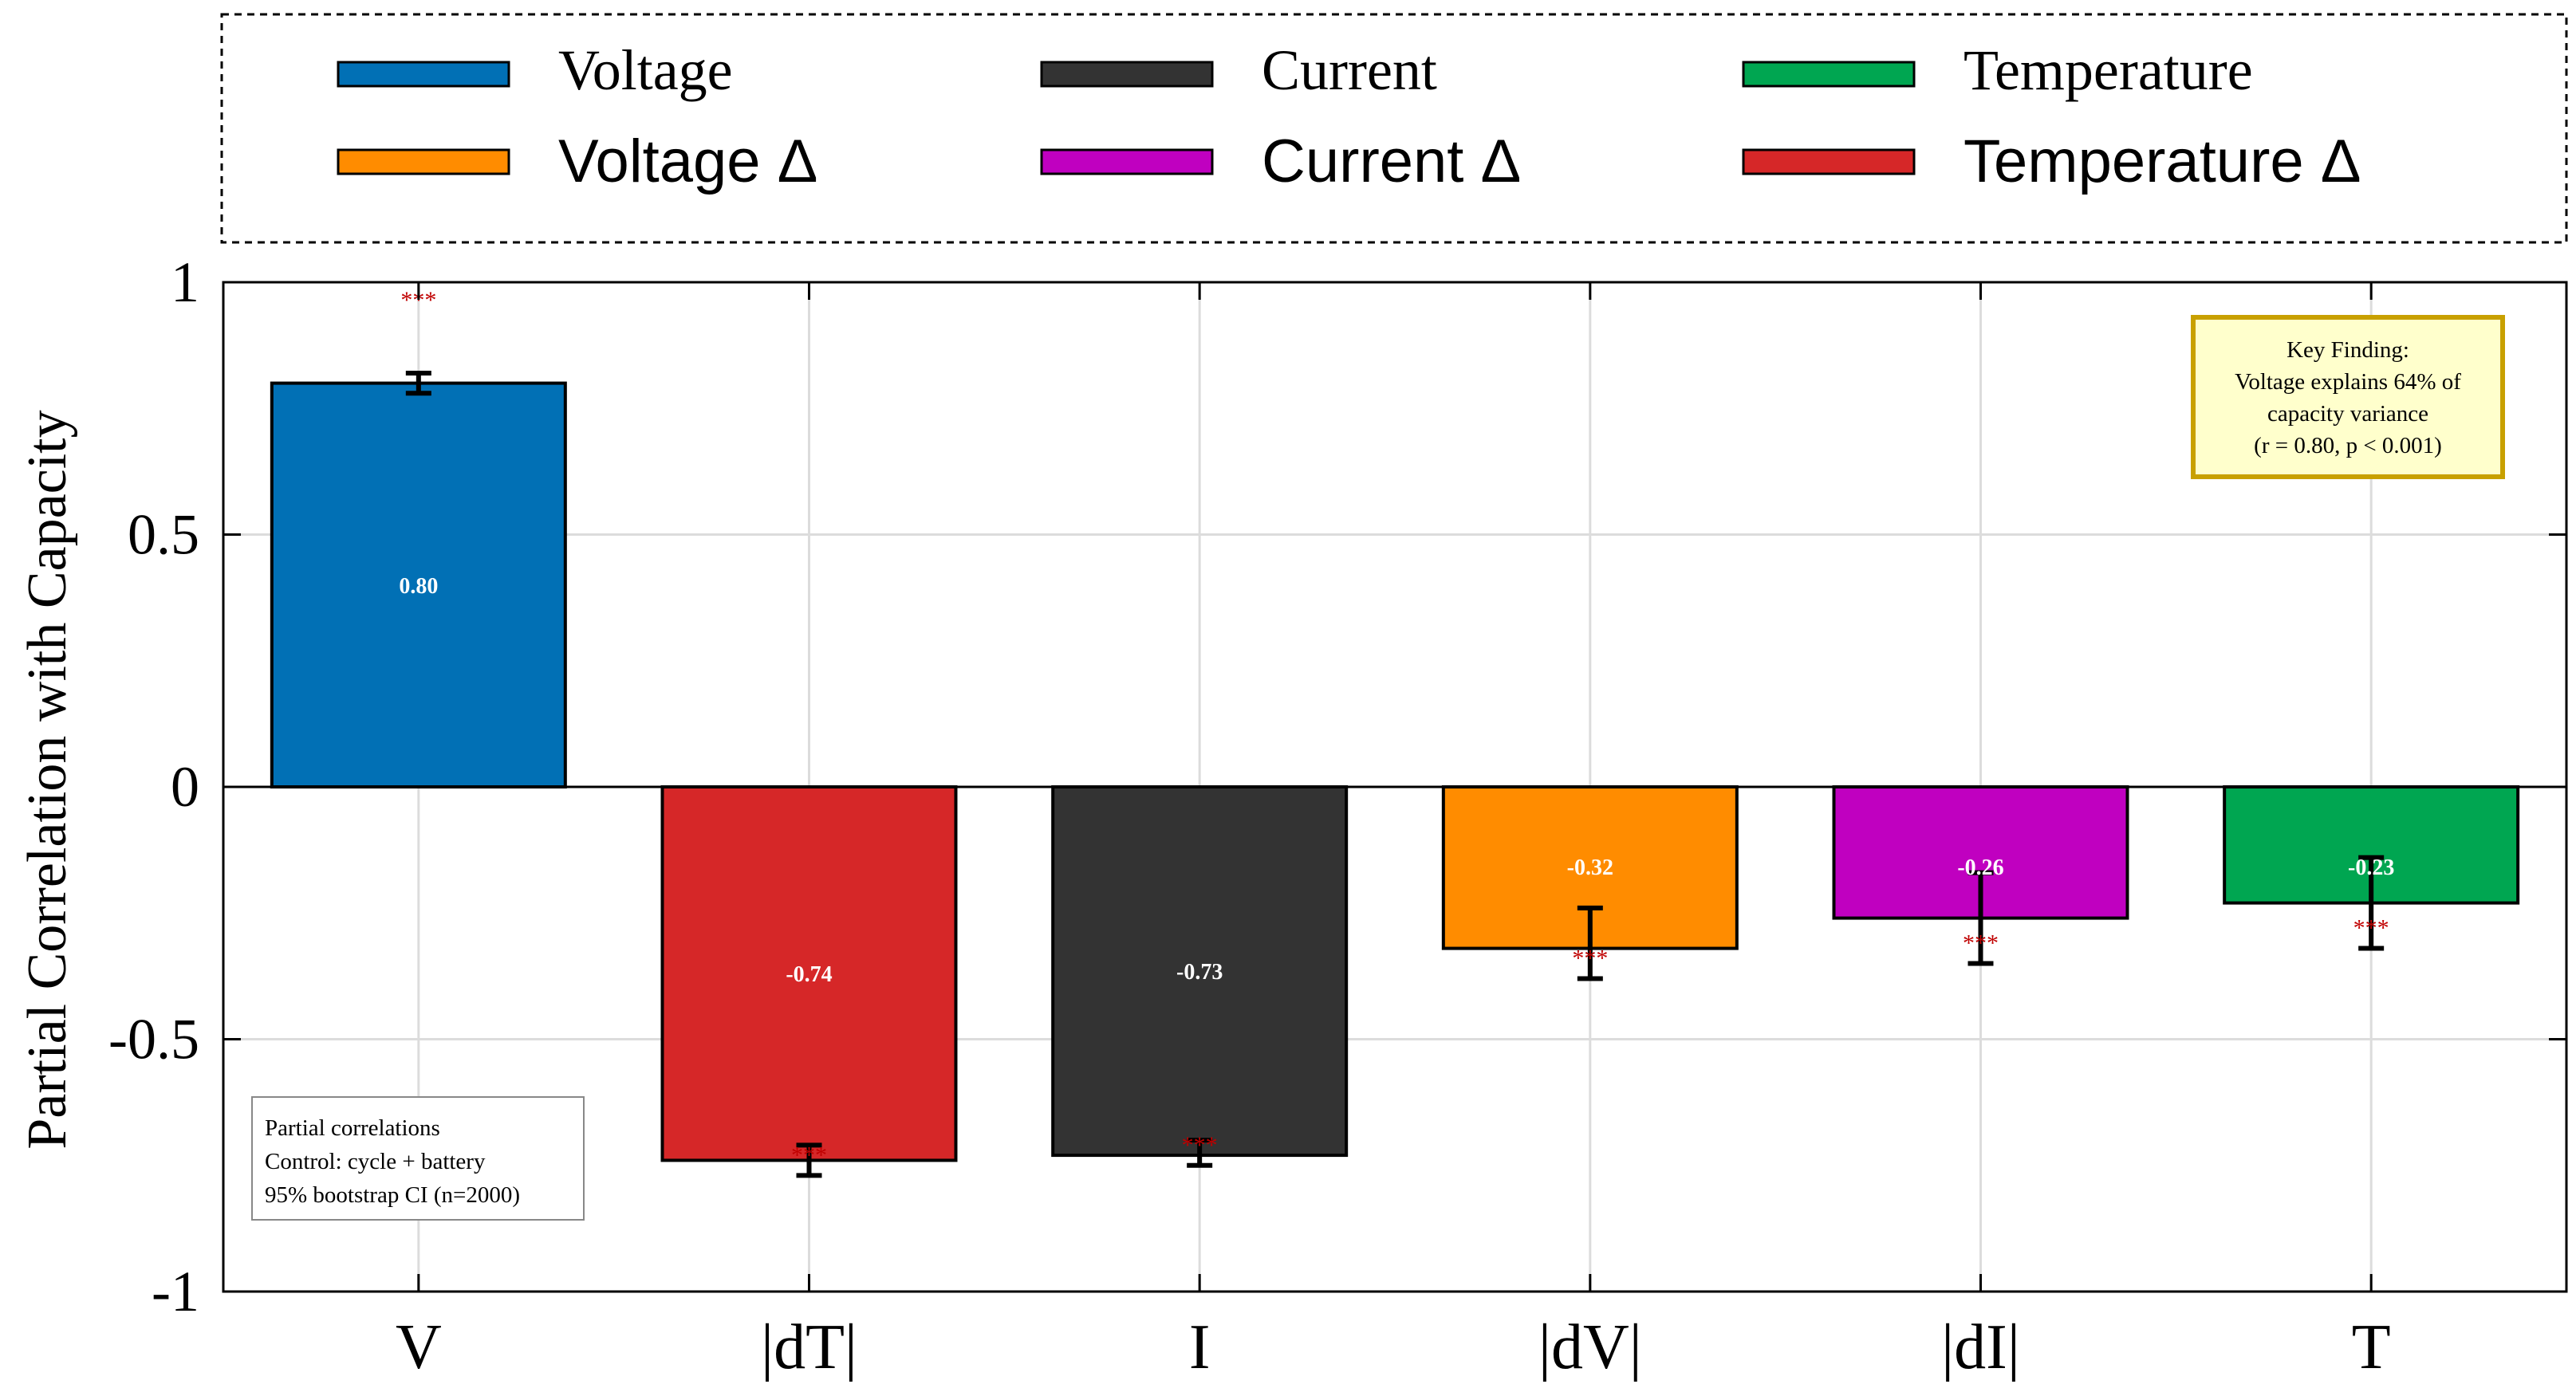  I want to click on significance-mark-1: ***, so click(809, 1155).